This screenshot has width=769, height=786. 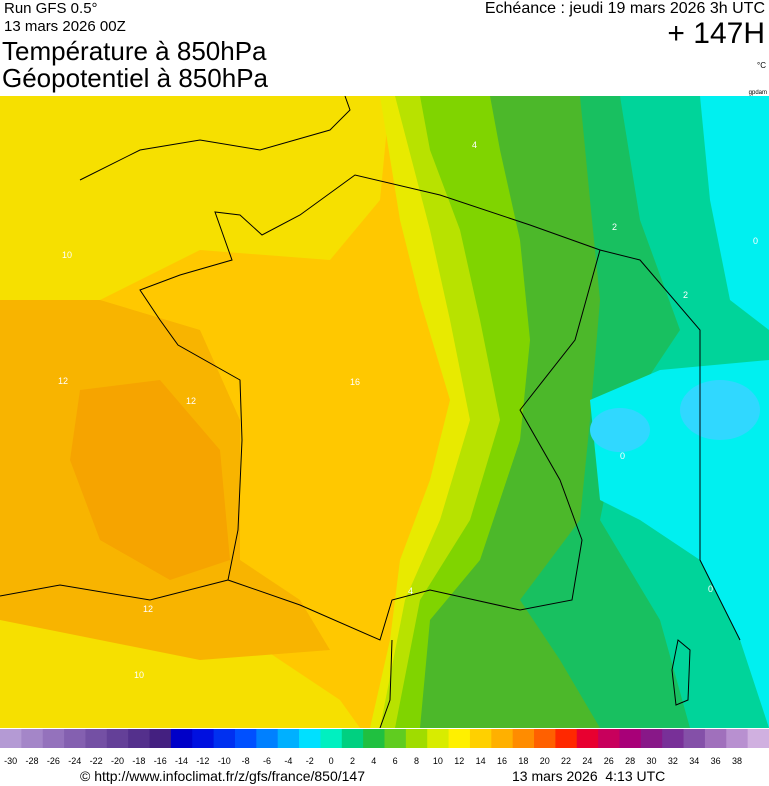 I want to click on colorbar-label: 18, so click(x=523, y=761).